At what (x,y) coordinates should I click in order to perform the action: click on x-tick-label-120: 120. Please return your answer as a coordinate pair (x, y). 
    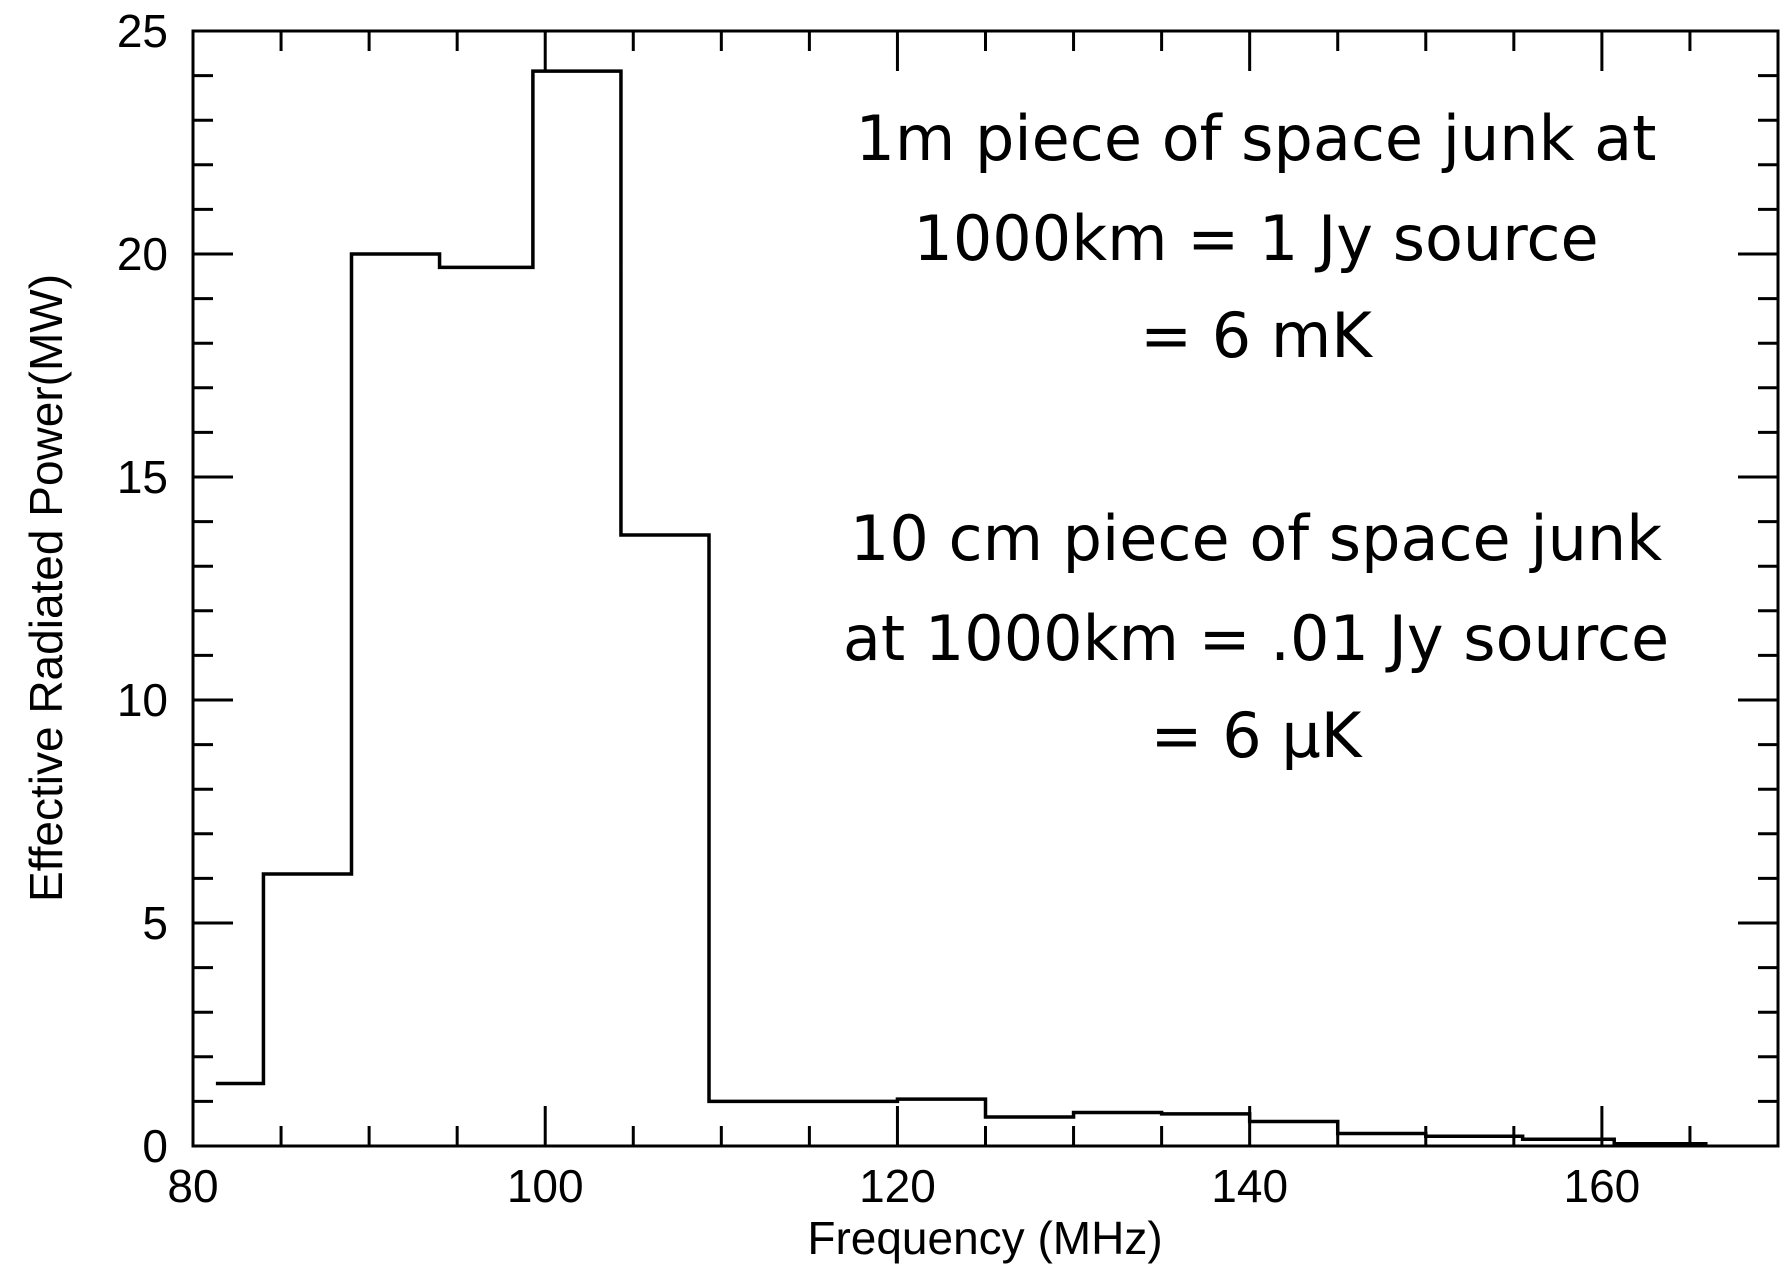
    Looking at the image, I should click on (897, 1186).